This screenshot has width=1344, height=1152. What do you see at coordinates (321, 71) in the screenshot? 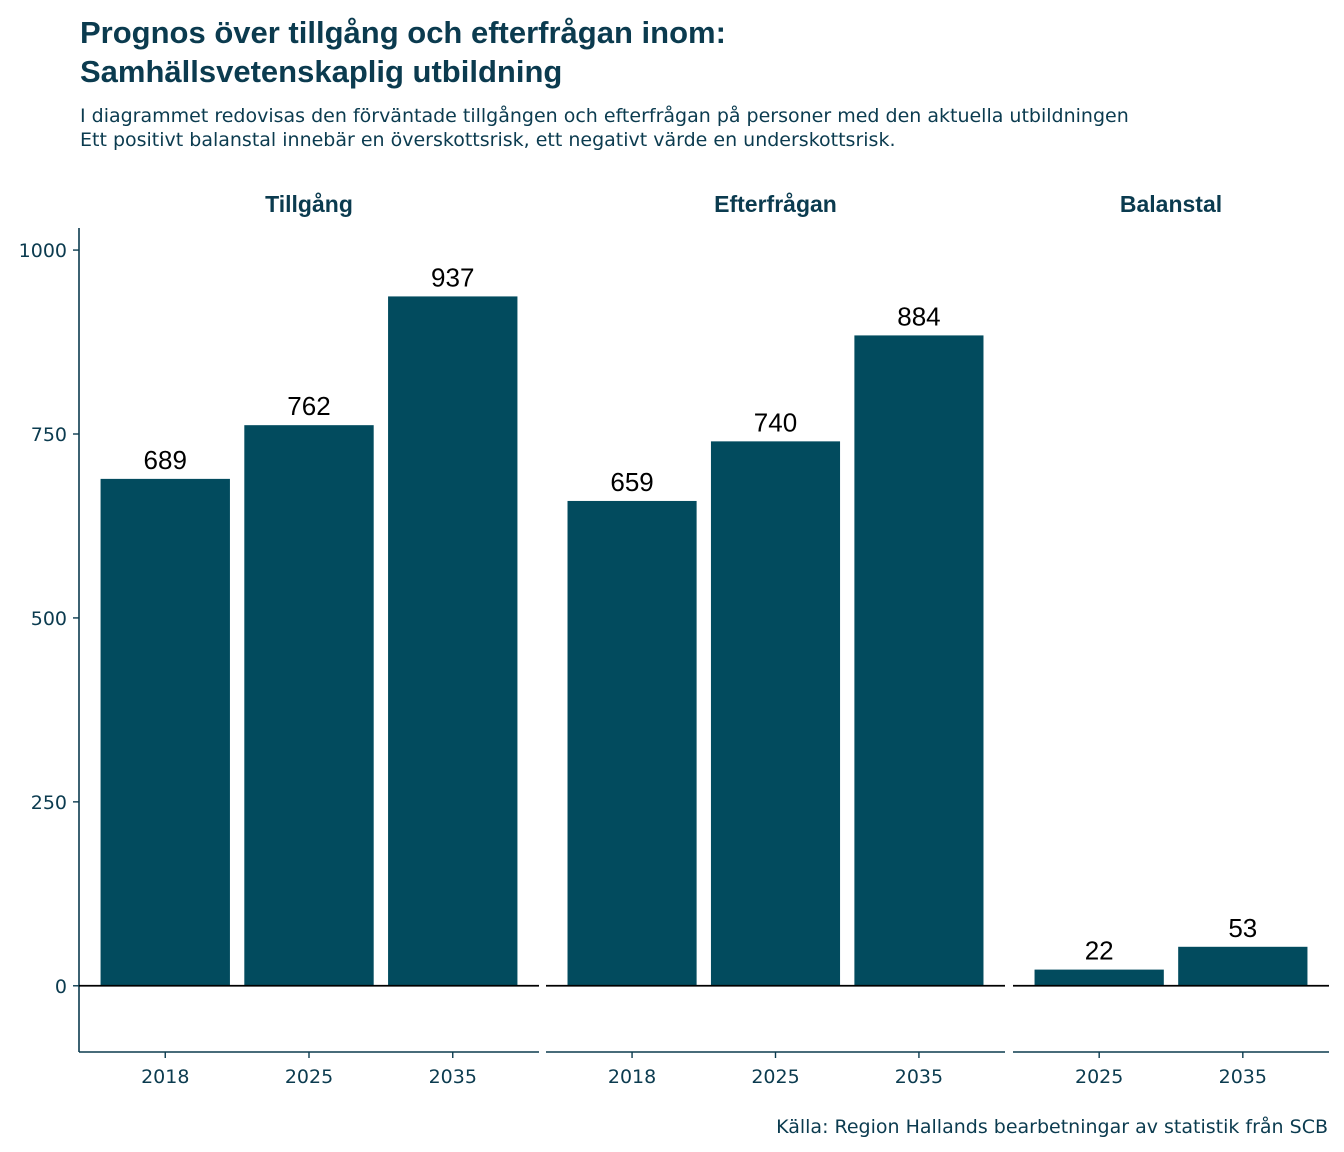
I see `chart-title-line-2: Samhällsvetenskaplig utbildning` at bounding box center [321, 71].